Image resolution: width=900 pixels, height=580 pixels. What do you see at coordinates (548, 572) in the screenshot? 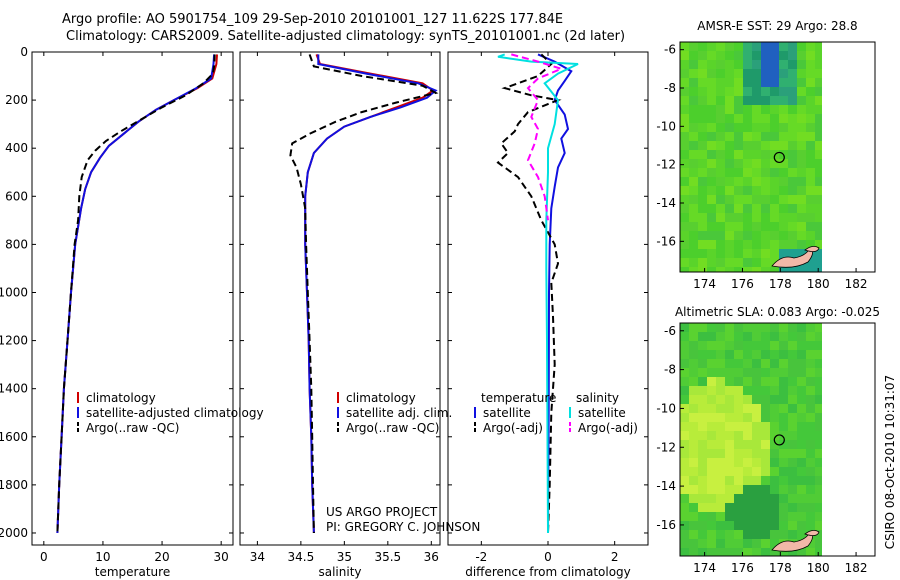
I see `x-axis-label: difference from climatology` at bounding box center [548, 572].